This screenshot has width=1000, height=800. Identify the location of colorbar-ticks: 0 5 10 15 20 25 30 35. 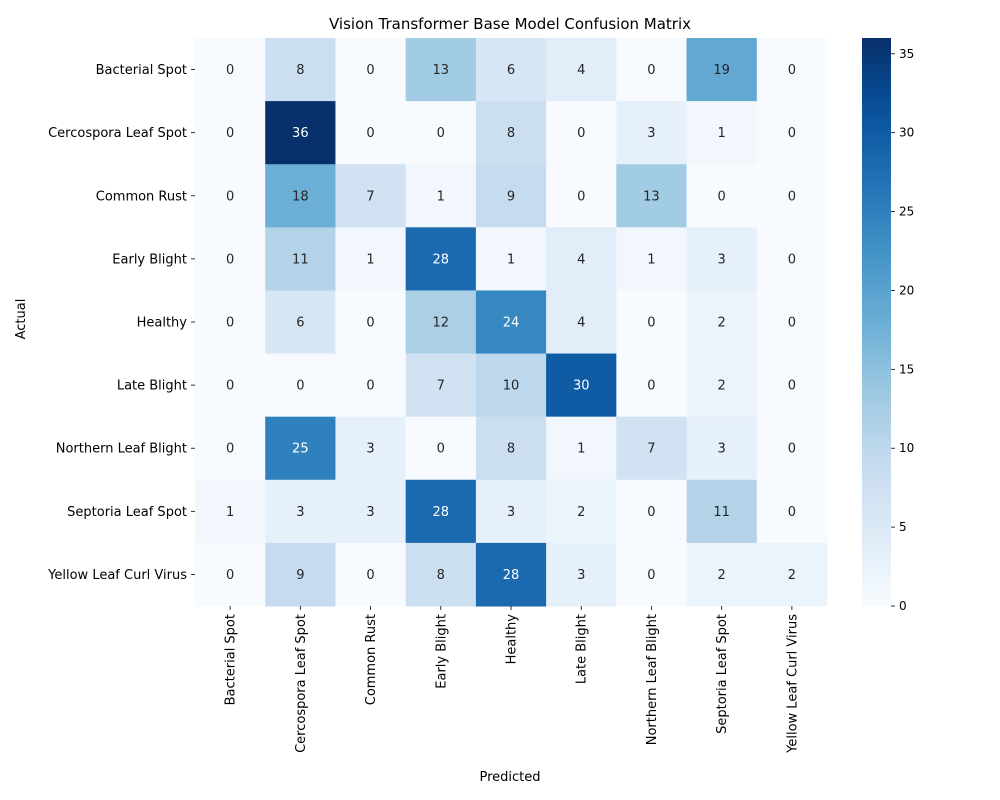
(902, 330).